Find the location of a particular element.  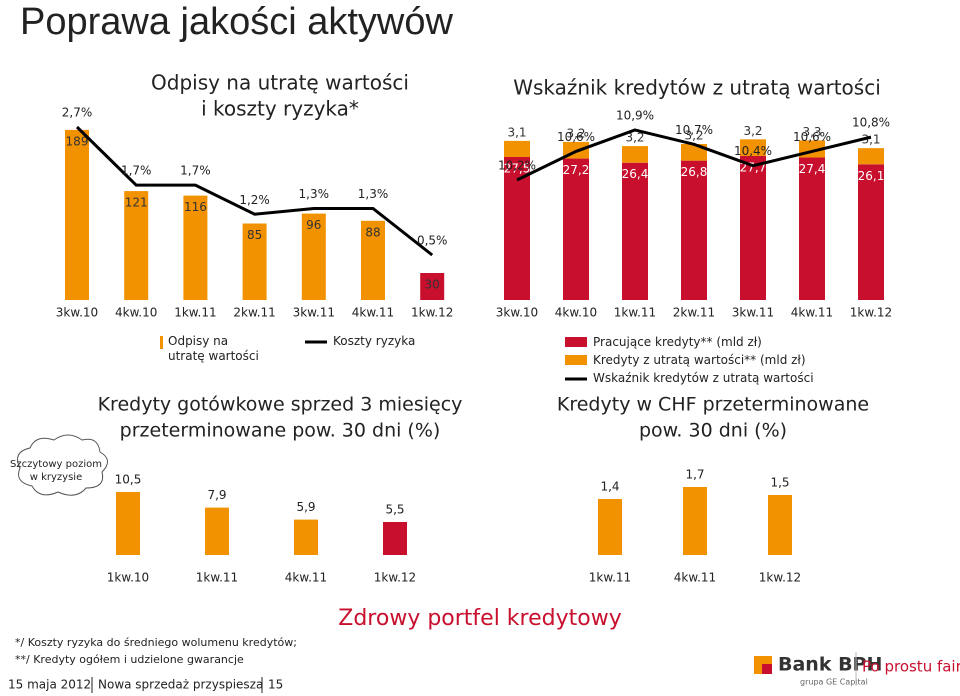

data-label: 1,3% is located at coordinates (314, 194).